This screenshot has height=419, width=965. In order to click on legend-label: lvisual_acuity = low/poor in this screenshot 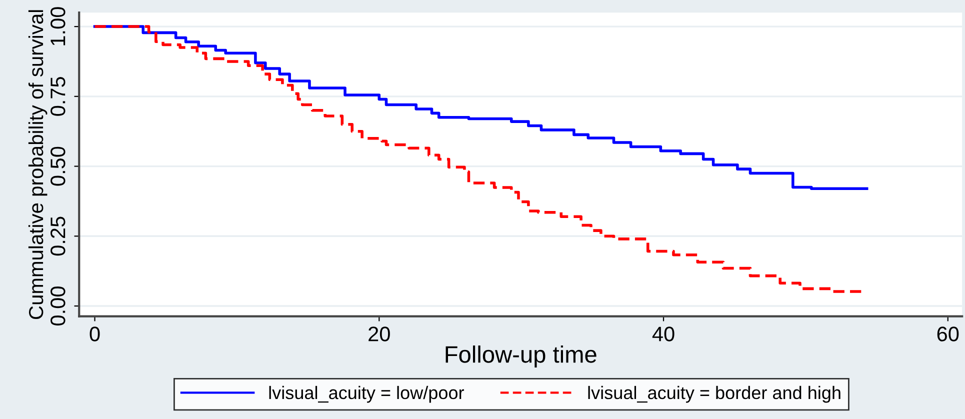, I will do `click(366, 394)`.